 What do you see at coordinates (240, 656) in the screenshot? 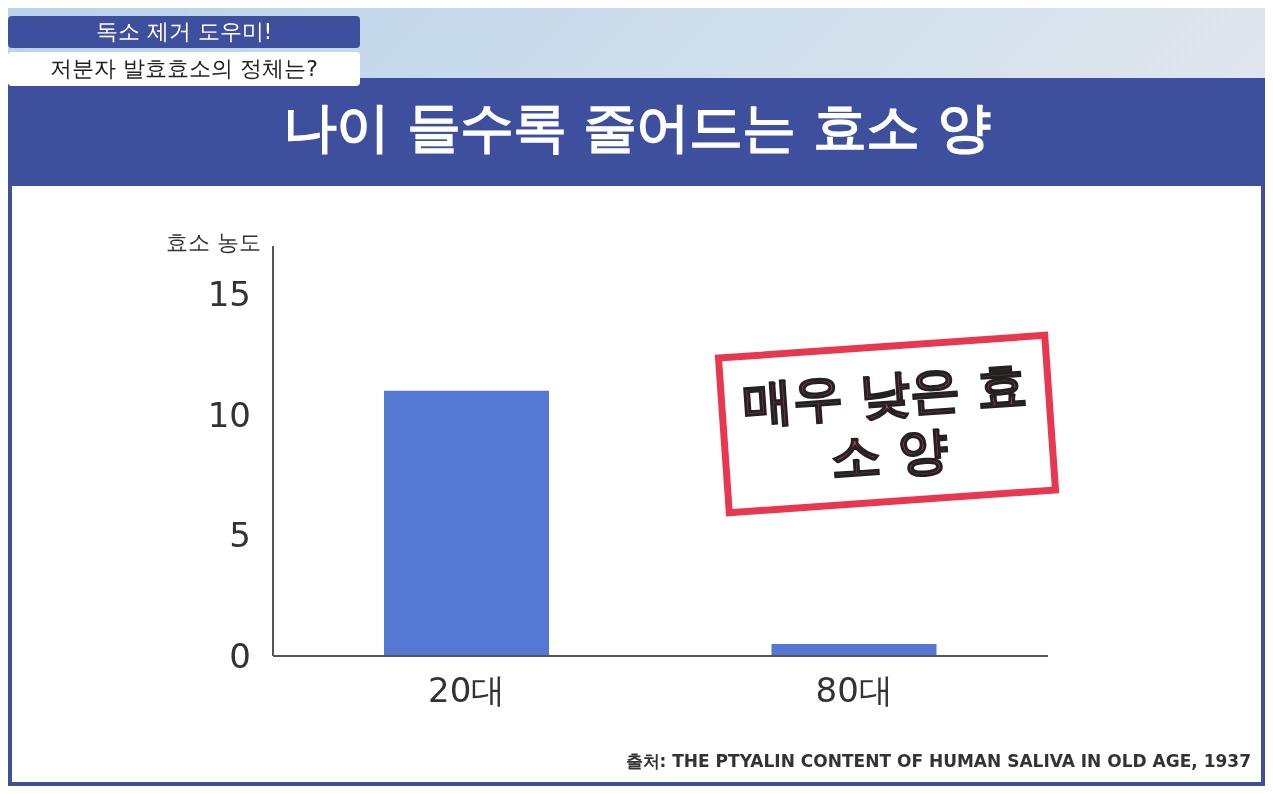
I see `y-tick-label: 0` at bounding box center [240, 656].